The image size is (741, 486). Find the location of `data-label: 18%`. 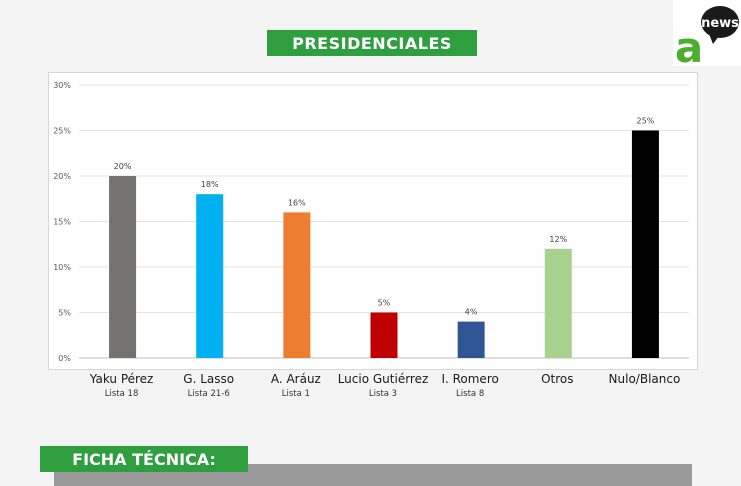

data-label: 18% is located at coordinates (210, 184).